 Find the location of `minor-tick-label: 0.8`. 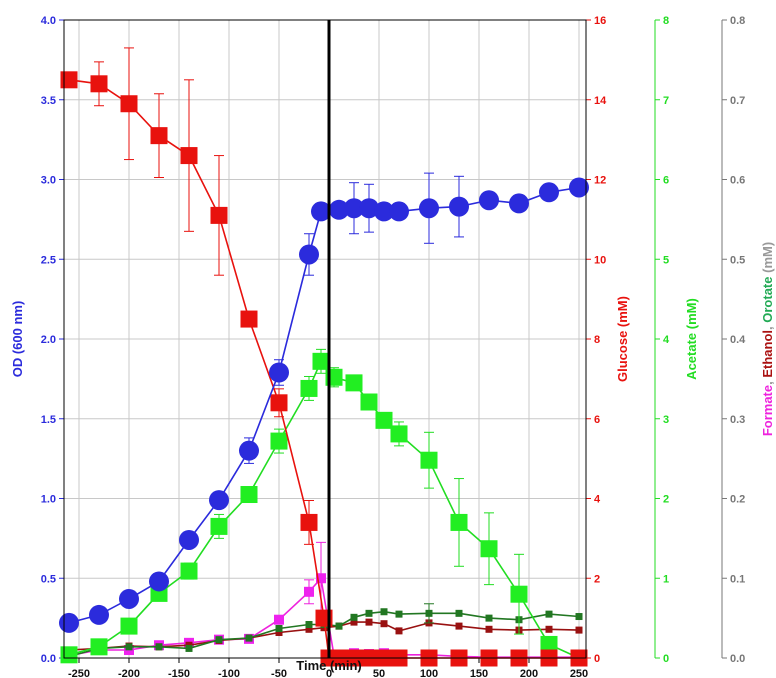

minor-tick-label: 0.8 is located at coordinates (737, 21).